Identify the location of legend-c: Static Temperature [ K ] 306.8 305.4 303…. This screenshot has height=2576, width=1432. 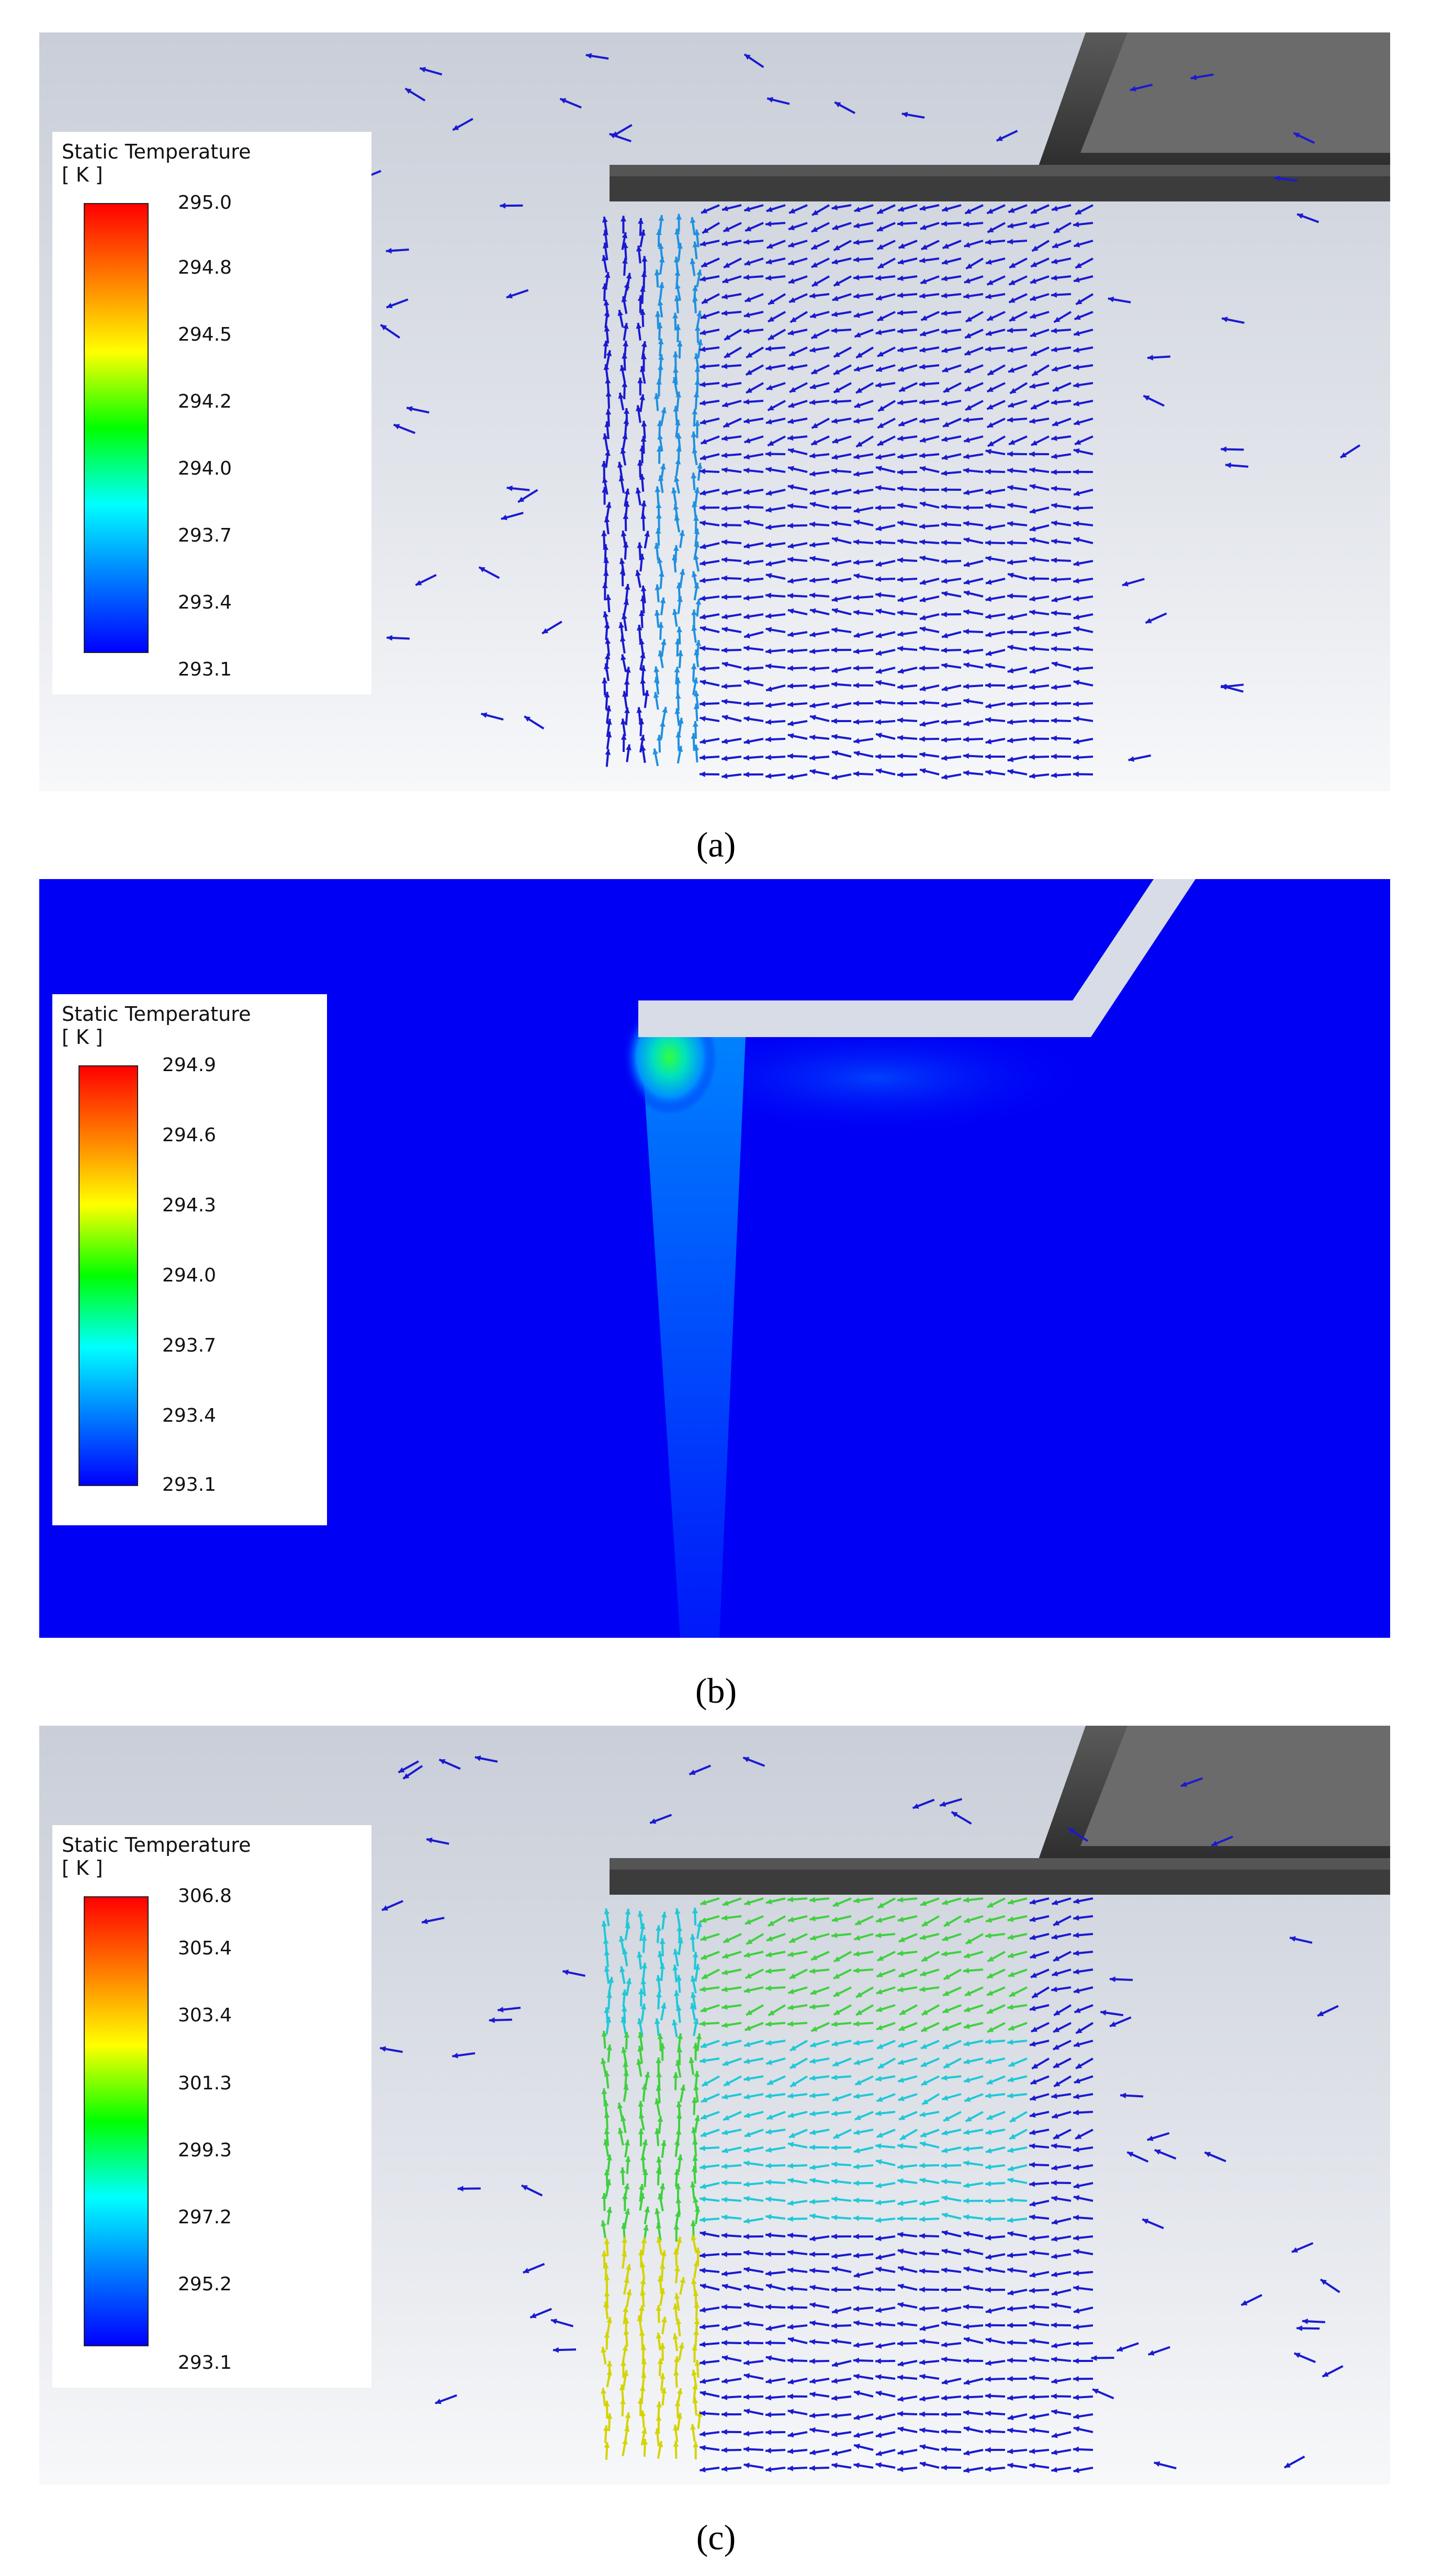
(211, 2106).